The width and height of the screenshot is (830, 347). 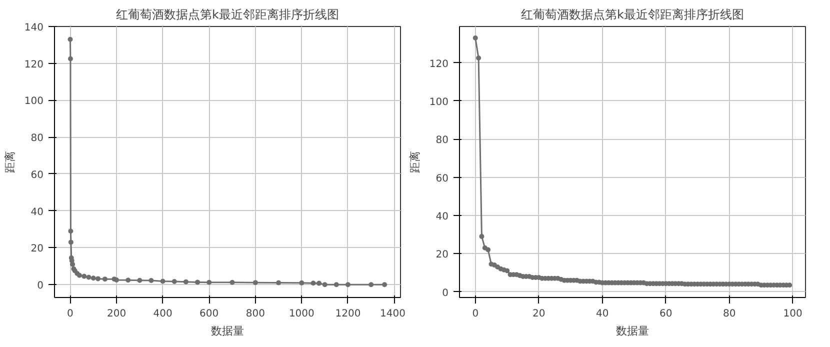 What do you see at coordinates (729, 314) in the screenshot?
I see `x-tick-label: 80` at bounding box center [729, 314].